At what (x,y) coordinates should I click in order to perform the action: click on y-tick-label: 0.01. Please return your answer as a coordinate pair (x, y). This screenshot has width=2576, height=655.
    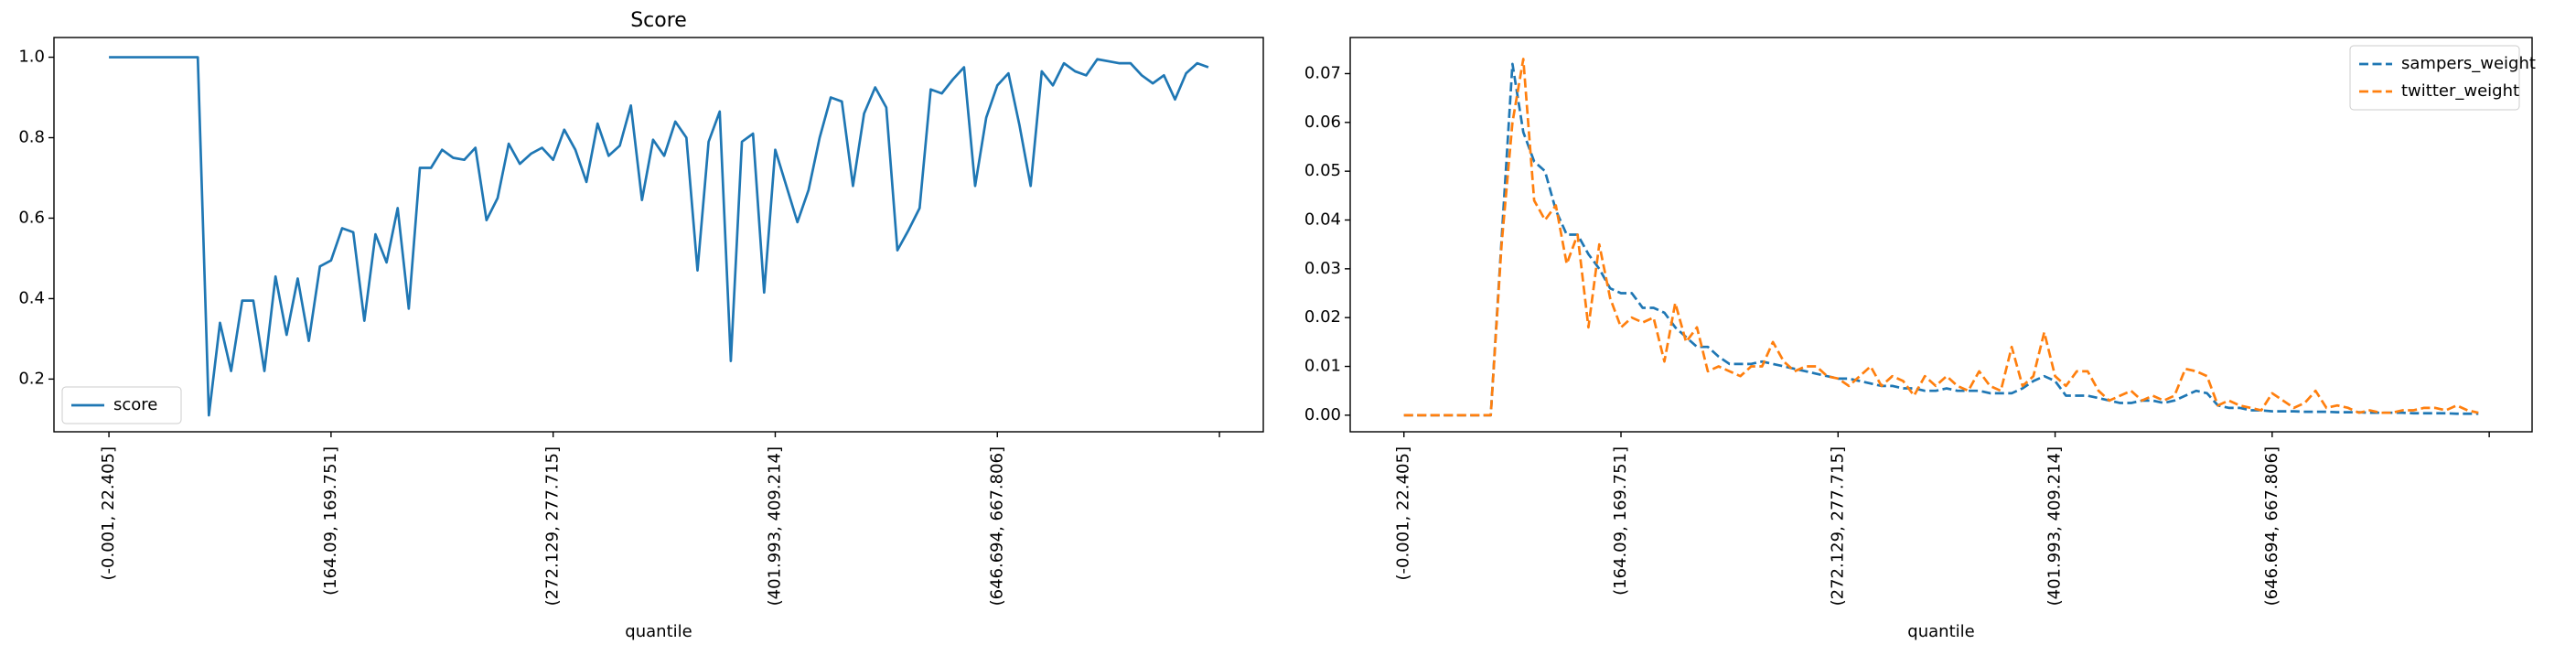
    Looking at the image, I should click on (1322, 366).